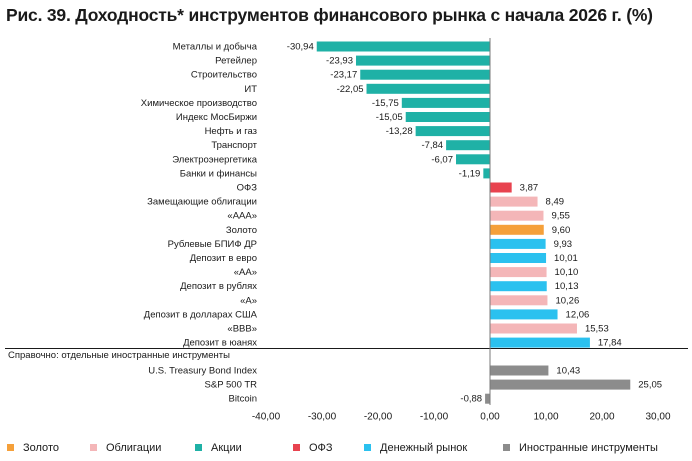 This screenshot has height=461, width=692. What do you see at coordinates (231, 385) in the screenshot?
I see `category-label: S&P 500 TR` at bounding box center [231, 385].